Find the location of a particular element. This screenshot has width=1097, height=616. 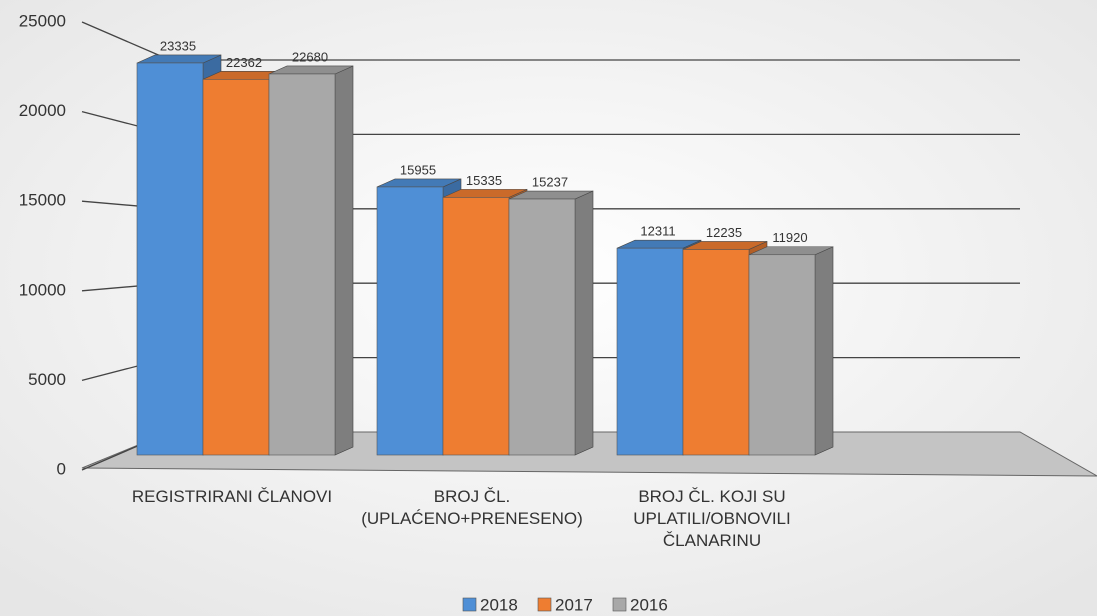

y-tick-label: 5000 is located at coordinates (47, 379).